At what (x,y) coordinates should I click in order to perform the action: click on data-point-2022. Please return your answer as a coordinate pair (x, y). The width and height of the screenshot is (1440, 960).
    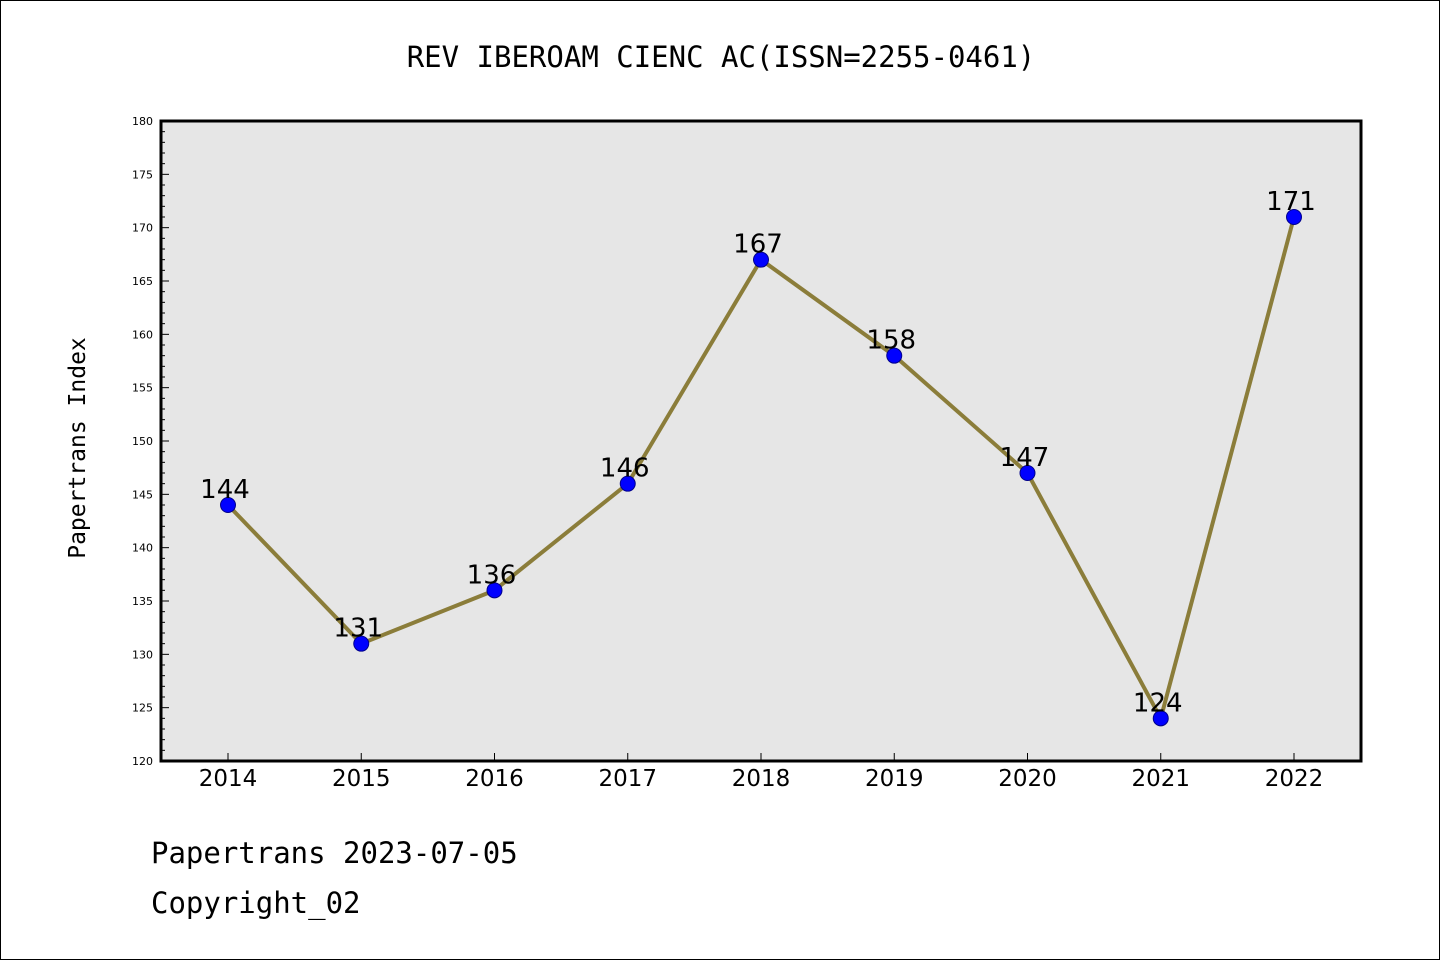
    Looking at the image, I should click on (1294, 217).